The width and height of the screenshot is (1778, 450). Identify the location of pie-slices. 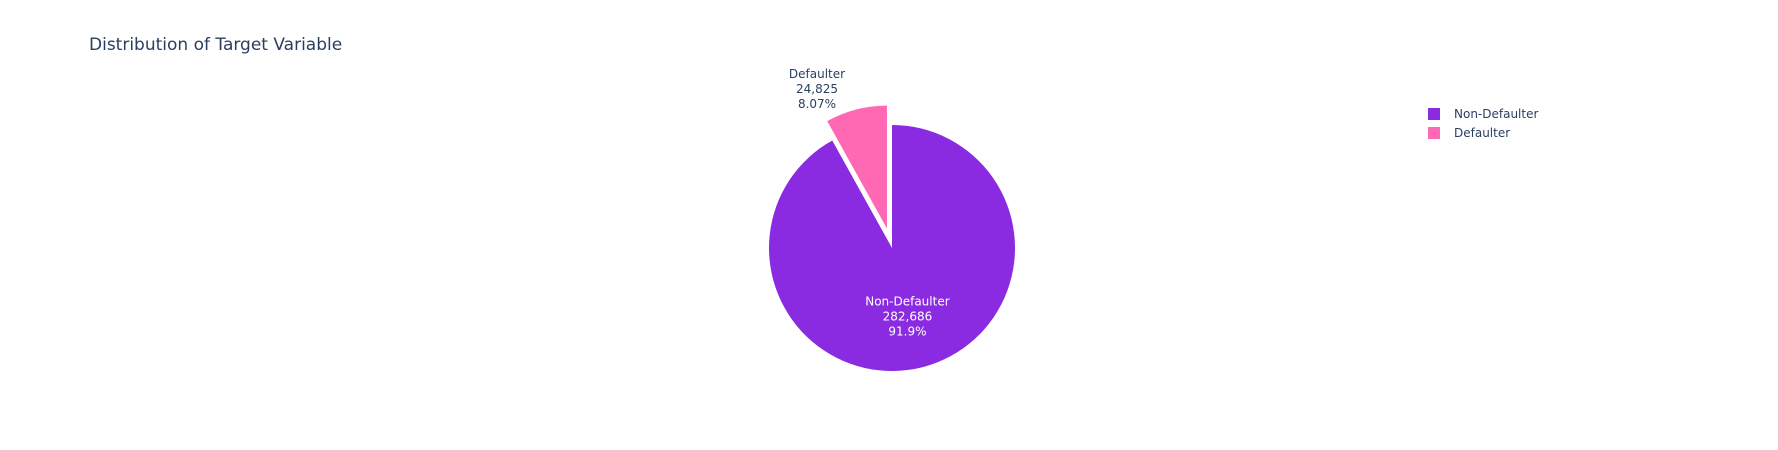
(891, 238).